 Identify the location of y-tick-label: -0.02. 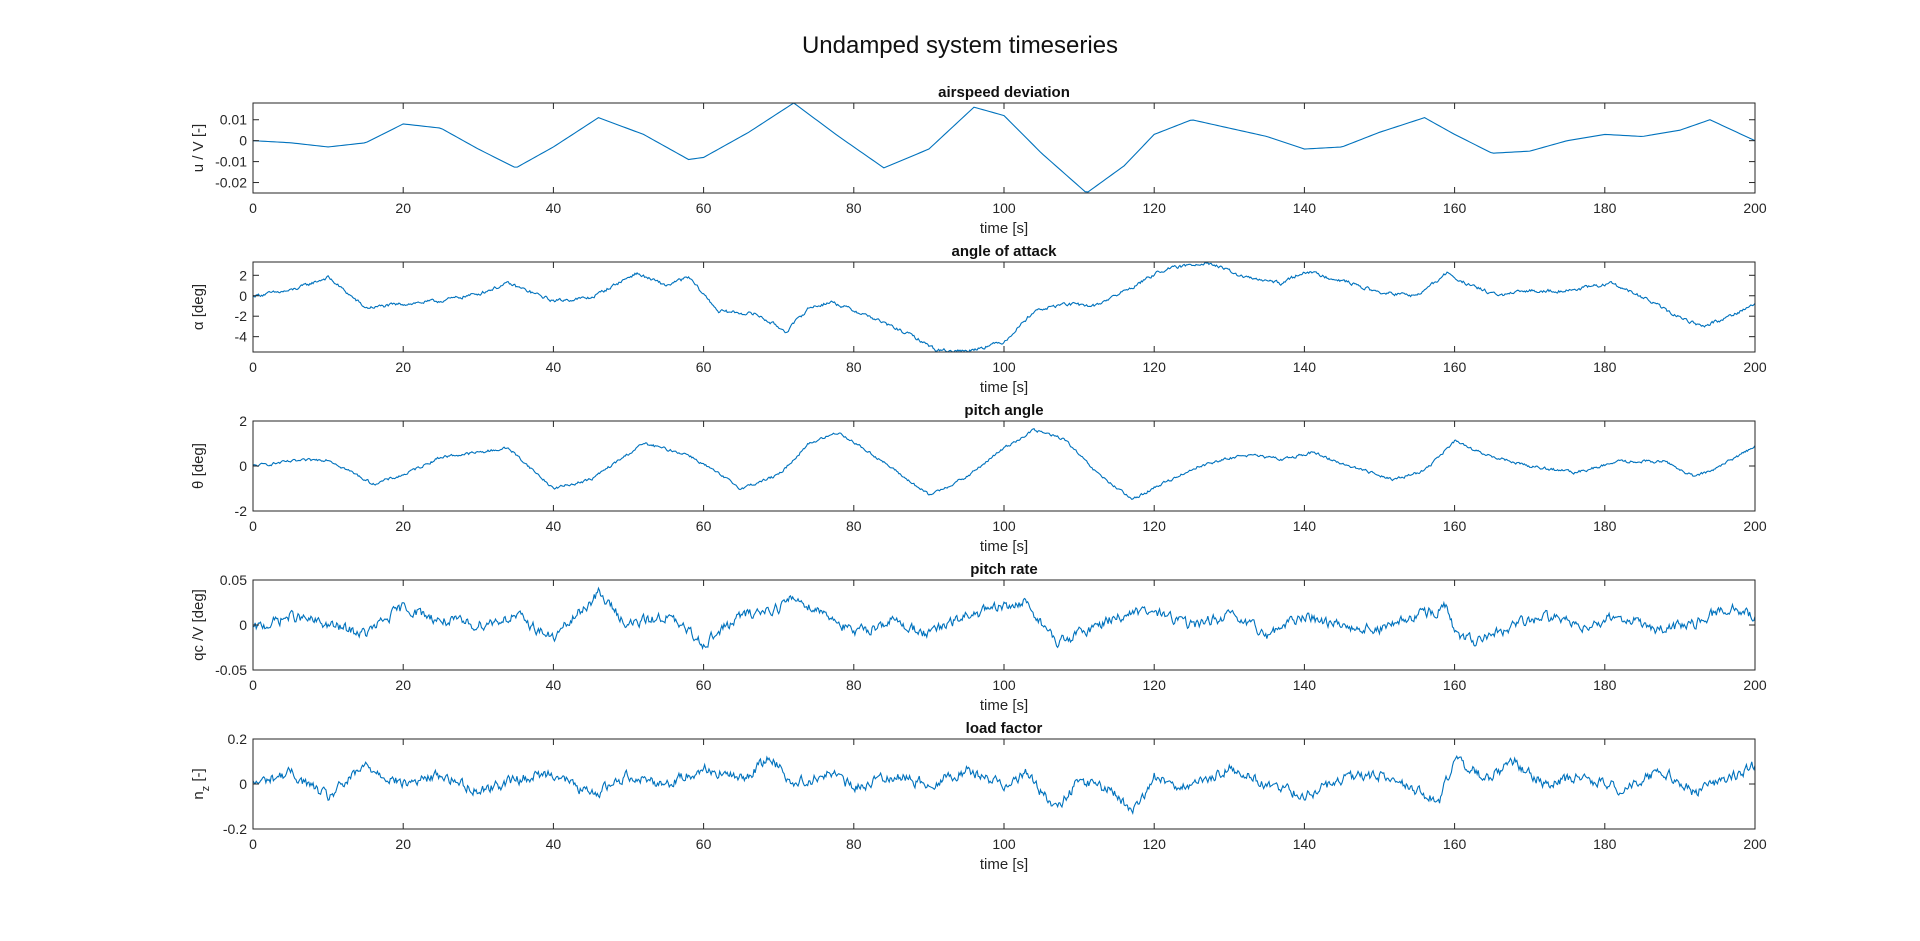
(231, 183).